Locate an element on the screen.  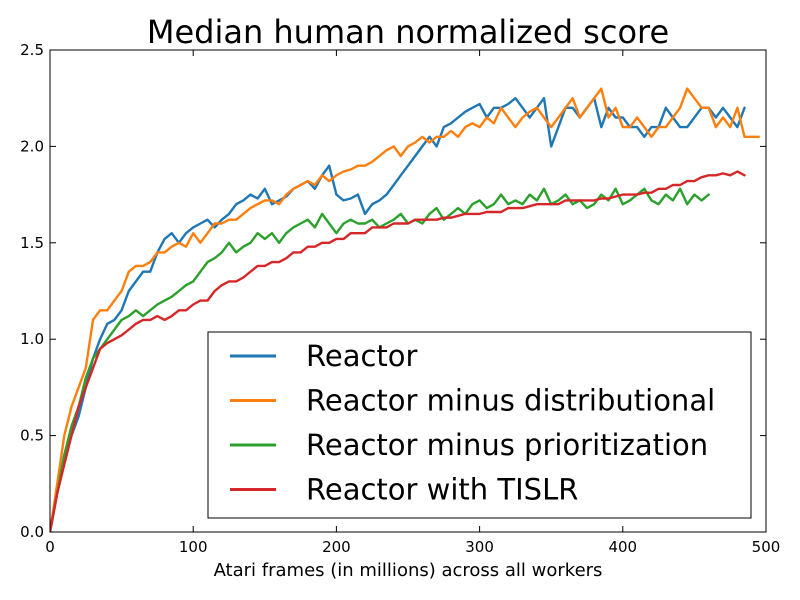
legend-label-3: Reactor with TISLR is located at coordinates (442, 490).